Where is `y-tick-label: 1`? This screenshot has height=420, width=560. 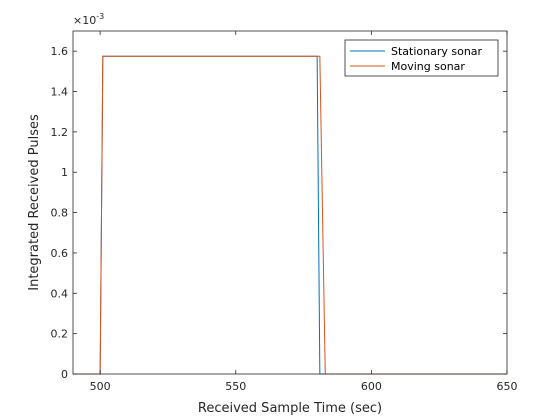 y-tick-label: 1 is located at coordinates (64, 172).